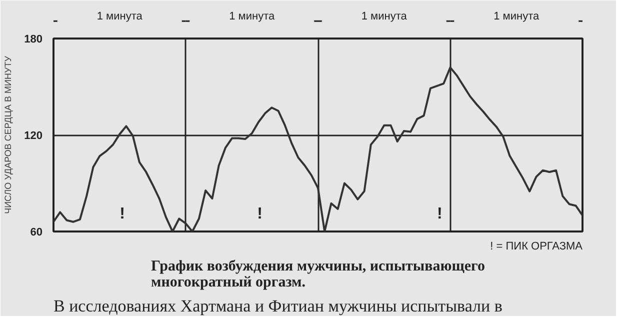 The height and width of the screenshot is (331, 627). What do you see at coordinates (278, 306) in the screenshot?
I see `text: В исследованиях Хартмана и Фитиан мужчины испытывали в` at bounding box center [278, 306].